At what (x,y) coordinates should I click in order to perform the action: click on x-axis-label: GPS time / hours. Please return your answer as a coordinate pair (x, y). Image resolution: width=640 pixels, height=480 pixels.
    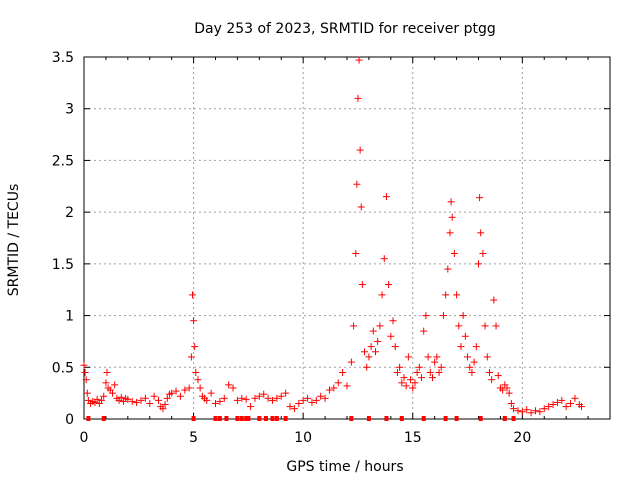
    Looking at the image, I should click on (344, 467).